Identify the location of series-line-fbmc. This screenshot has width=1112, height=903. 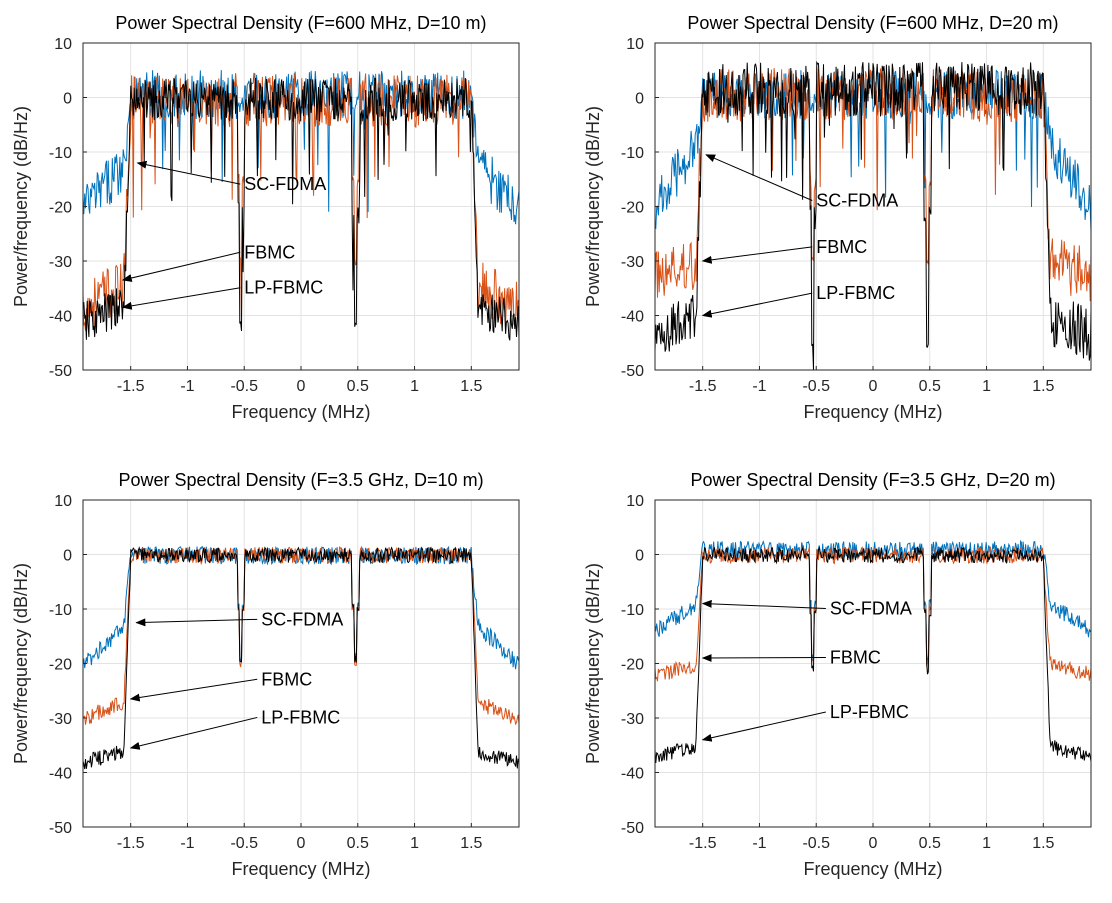
(873, 614).